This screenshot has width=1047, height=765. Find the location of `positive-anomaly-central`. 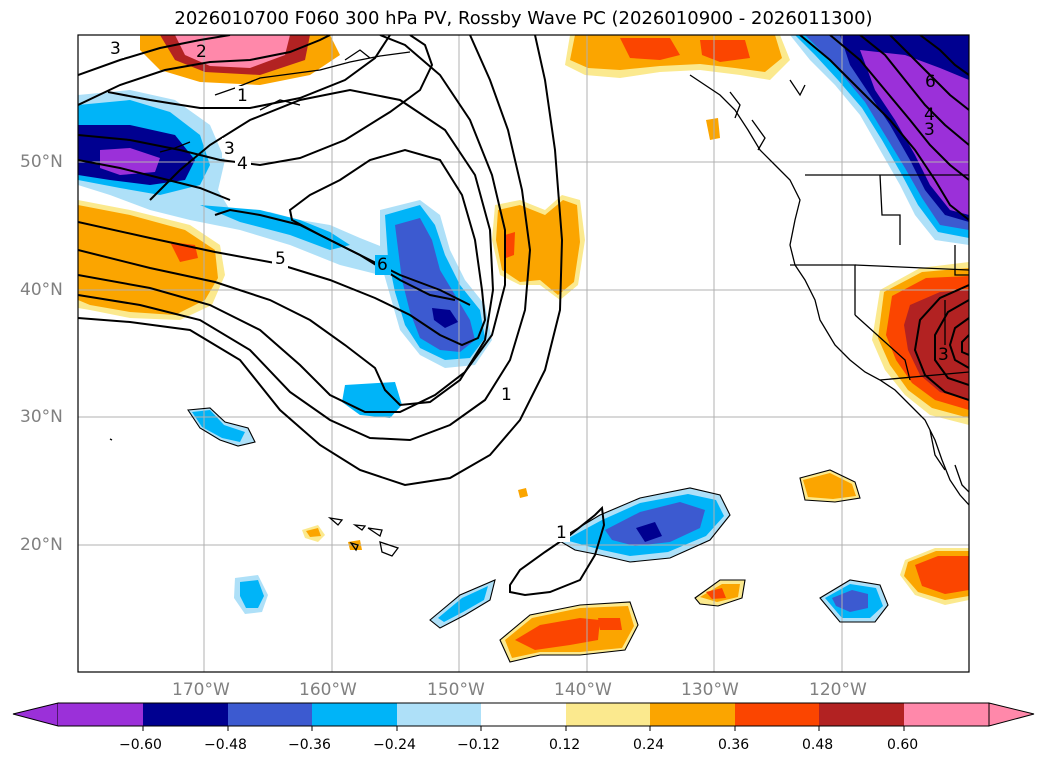

positive-anomaly-central is located at coordinates (538, 247).